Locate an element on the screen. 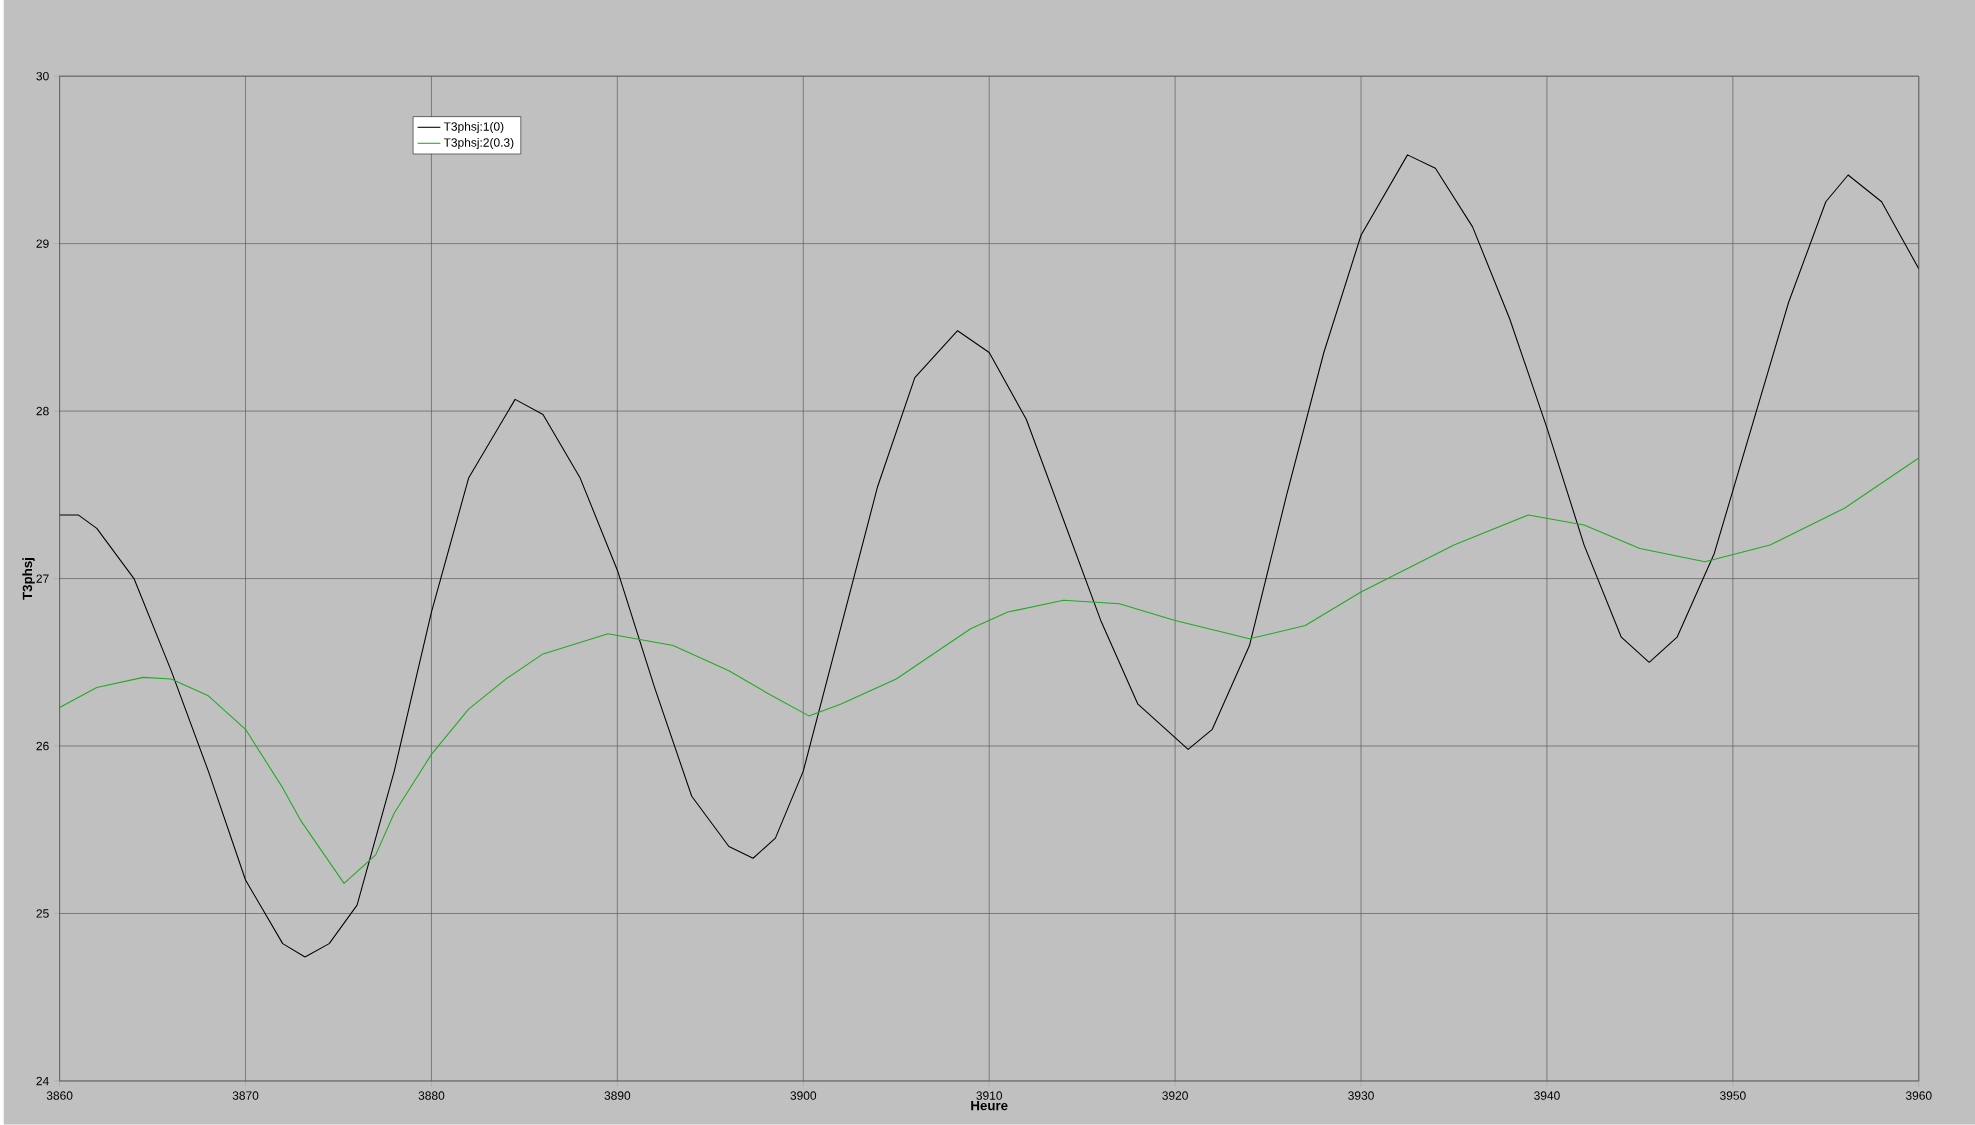 The height and width of the screenshot is (1125, 1975). x-tick-label: 3940 is located at coordinates (1547, 1095).